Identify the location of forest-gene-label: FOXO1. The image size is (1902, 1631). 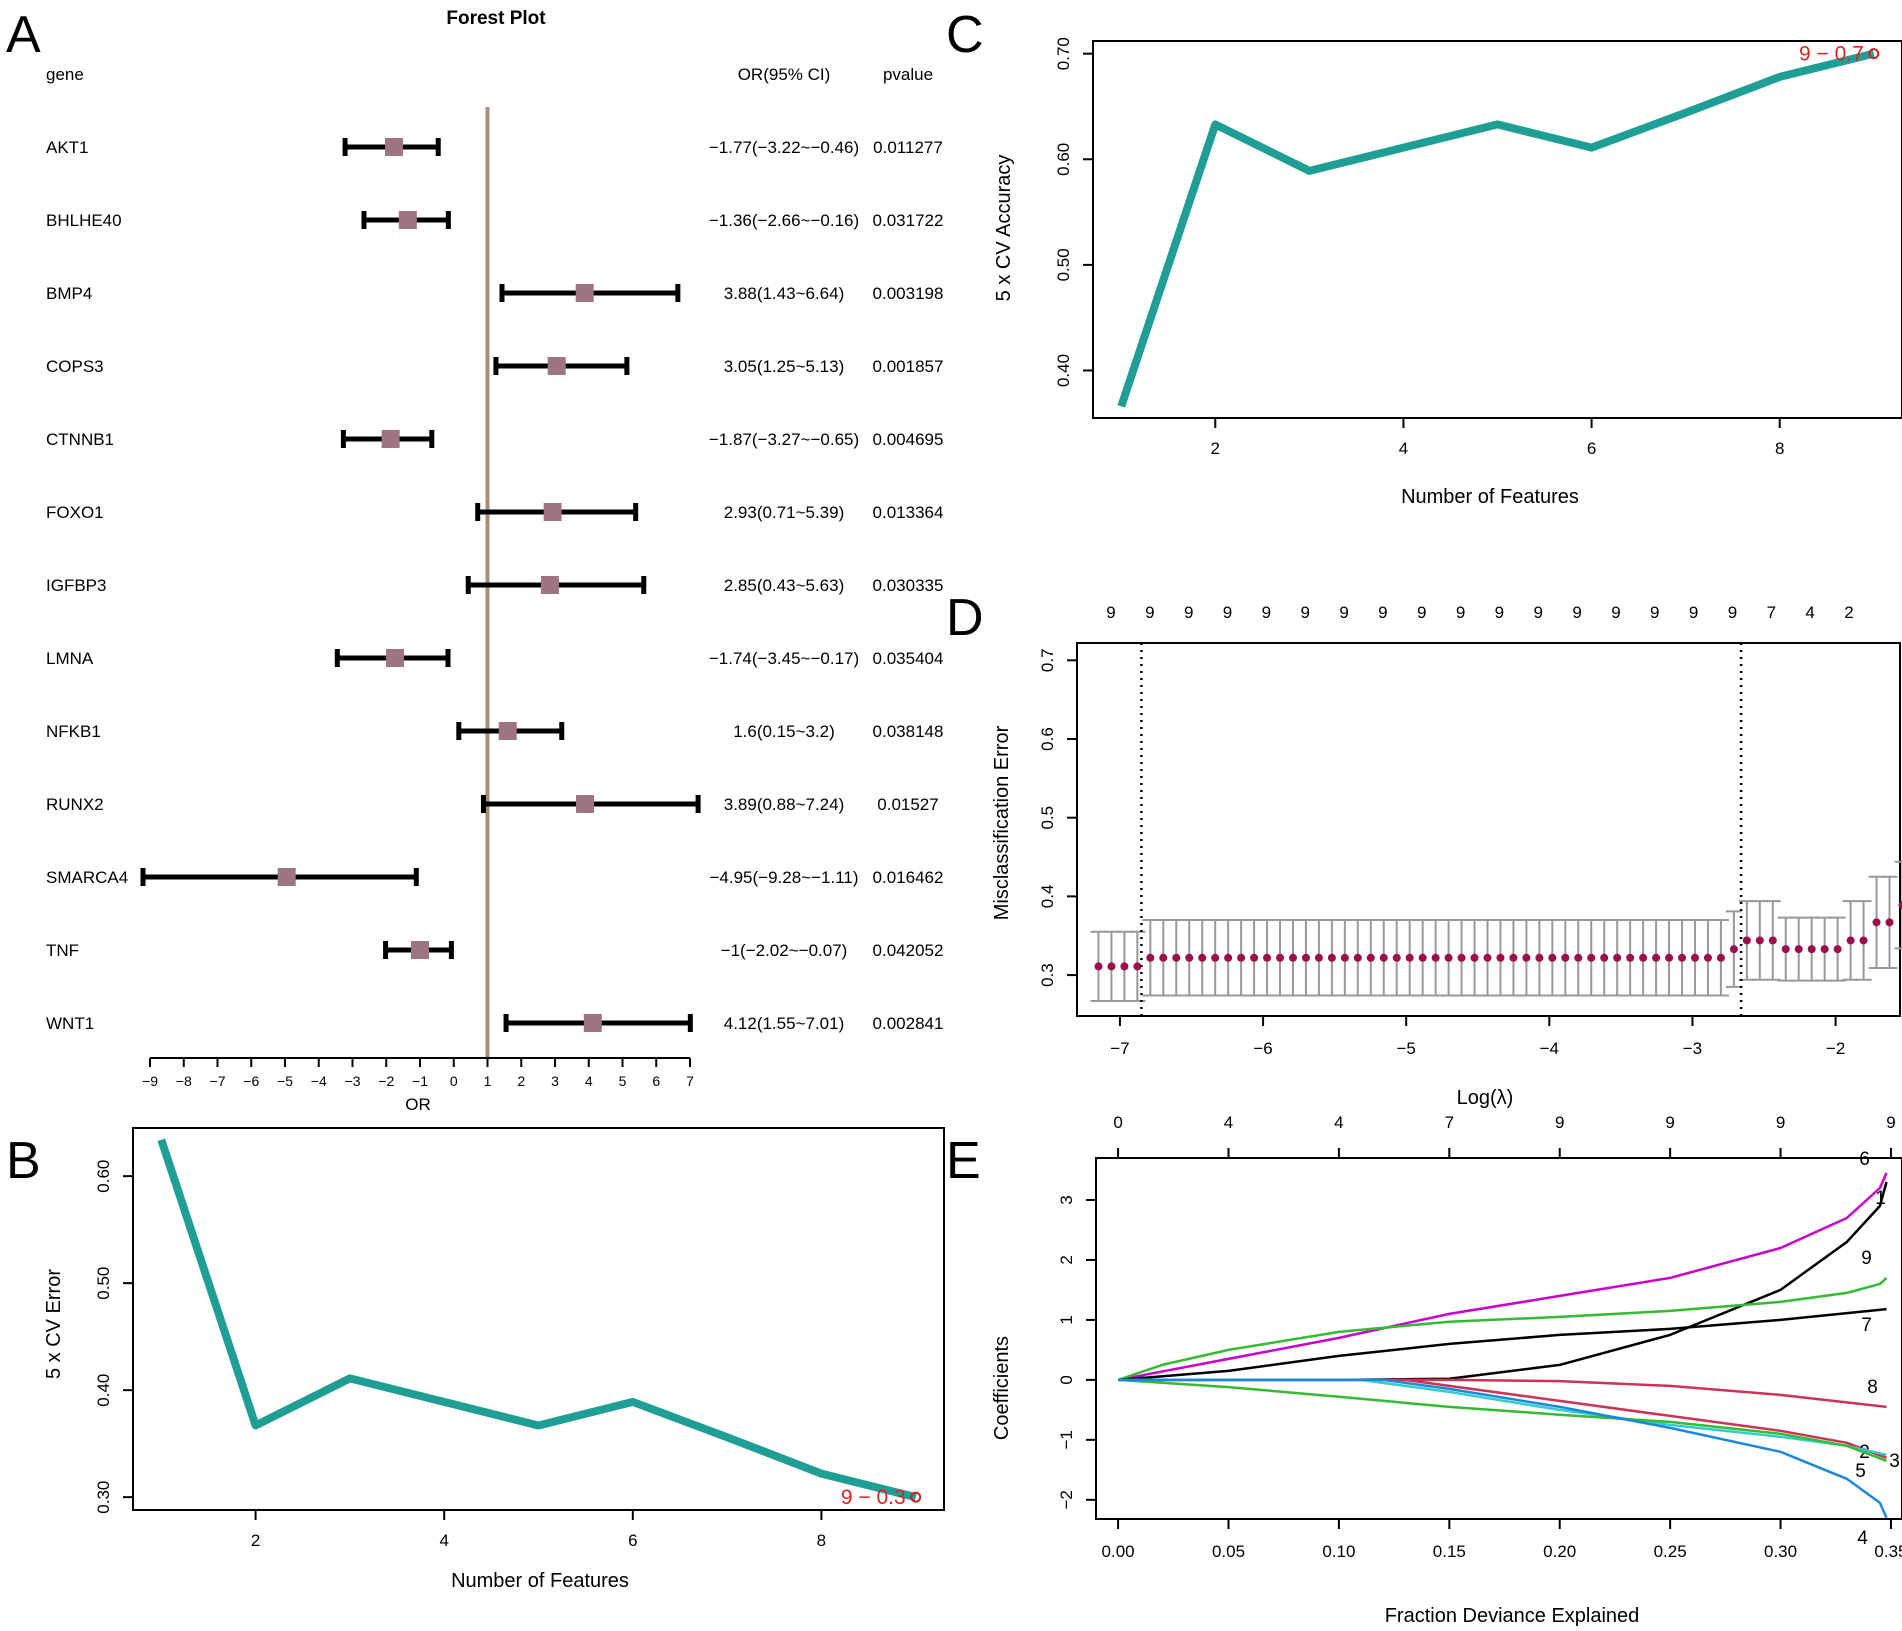
(75, 512).